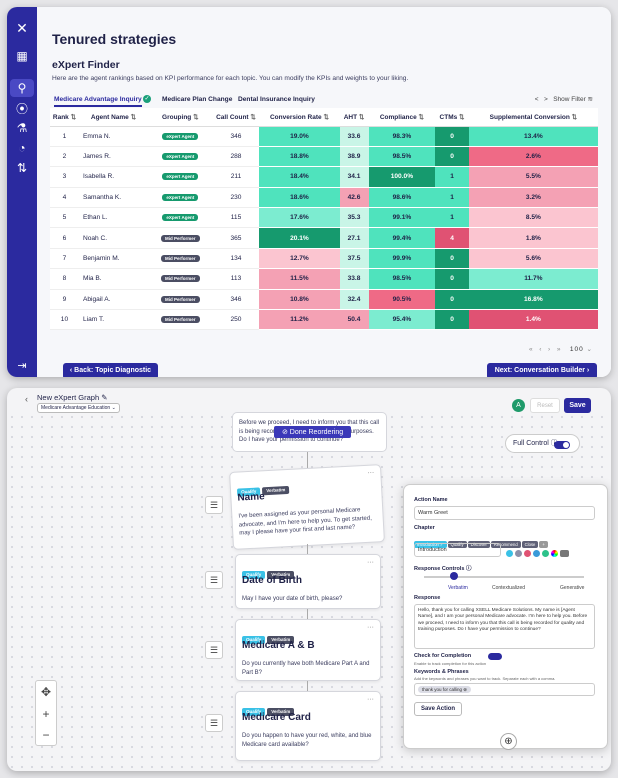  What do you see at coordinates (180, 117) in the screenshot?
I see `column-header: Grouping ⇅` at bounding box center [180, 117].